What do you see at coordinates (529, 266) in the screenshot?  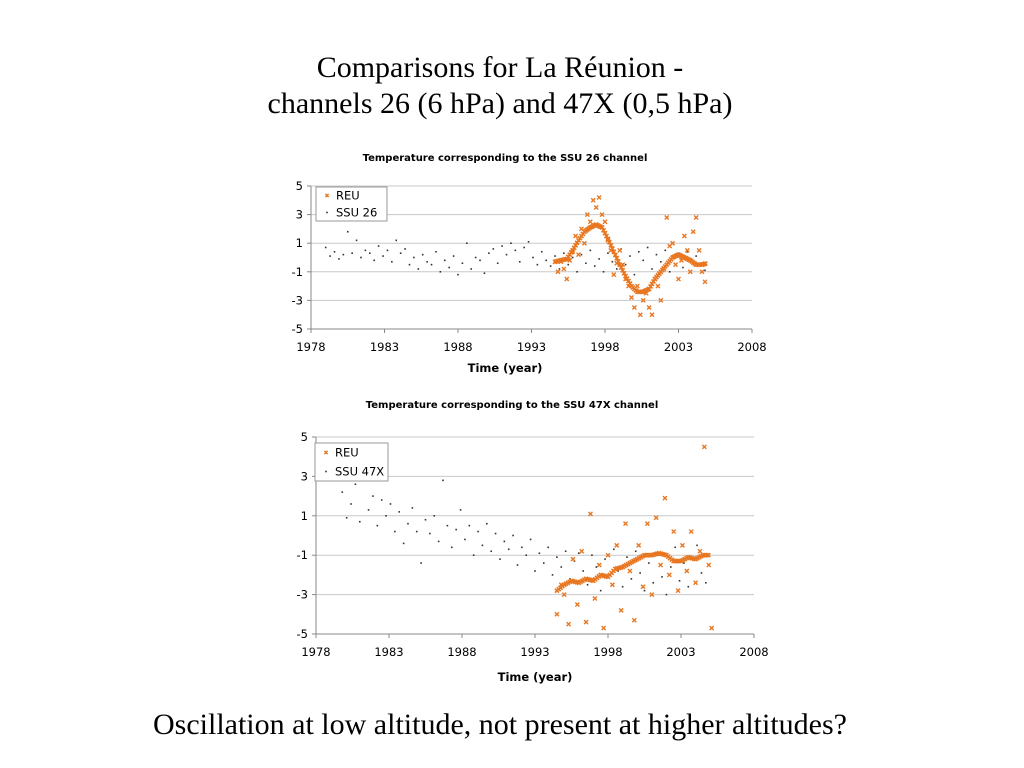 I see `plot-area: 5 3 1 -1 -3 -5 1978 1983 1988 1993 1998 2003 2008` at bounding box center [529, 266].